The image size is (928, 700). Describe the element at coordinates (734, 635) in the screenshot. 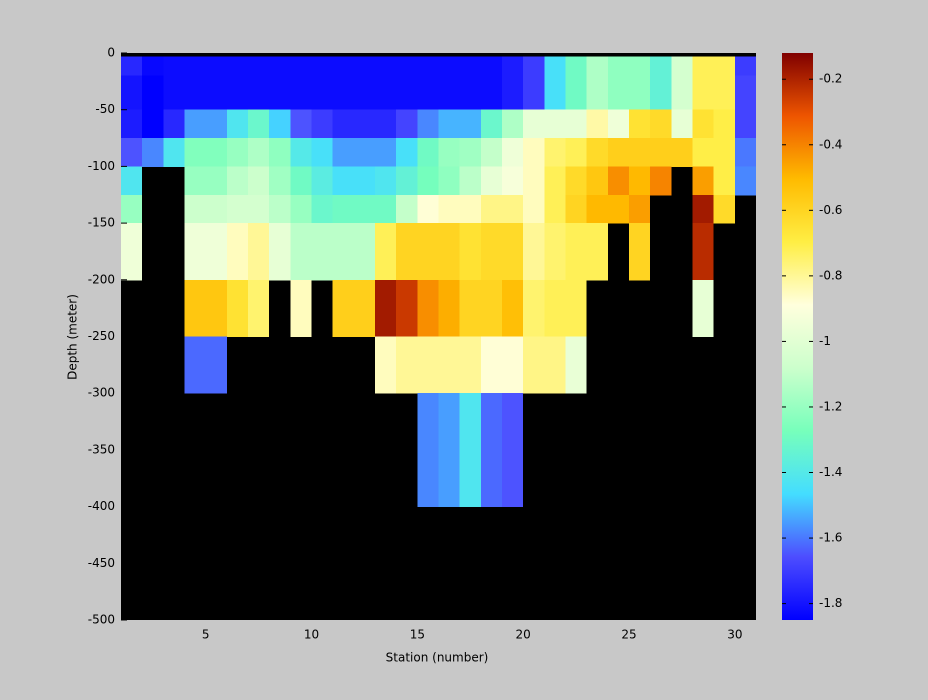

I see `x-tick-label: 30` at that location.